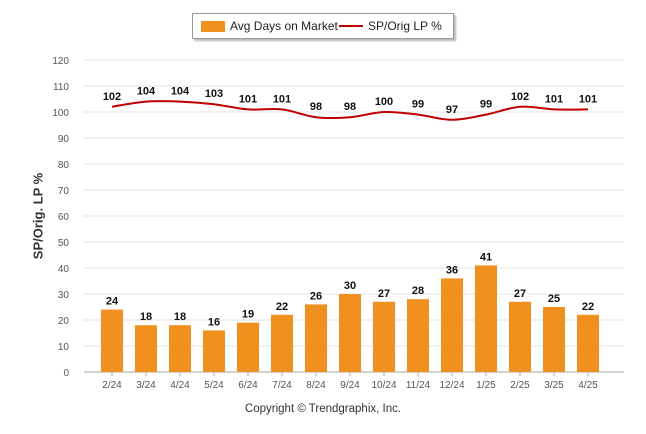  What do you see at coordinates (520, 385) in the screenshot?
I see `x-tick-label: 2/25` at bounding box center [520, 385].